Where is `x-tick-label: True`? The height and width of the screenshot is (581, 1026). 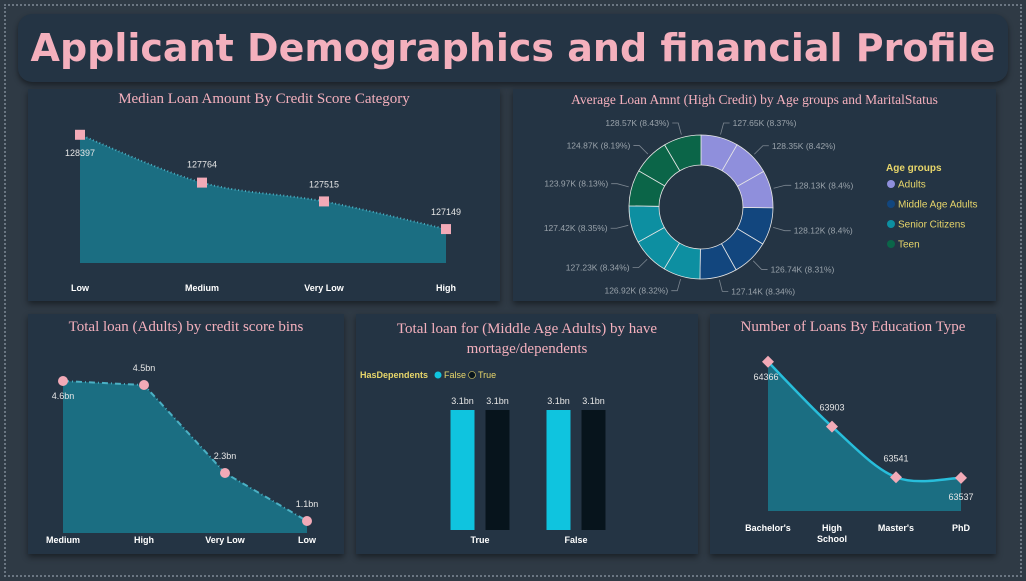
x-tick-label: True is located at coordinates (479, 540).